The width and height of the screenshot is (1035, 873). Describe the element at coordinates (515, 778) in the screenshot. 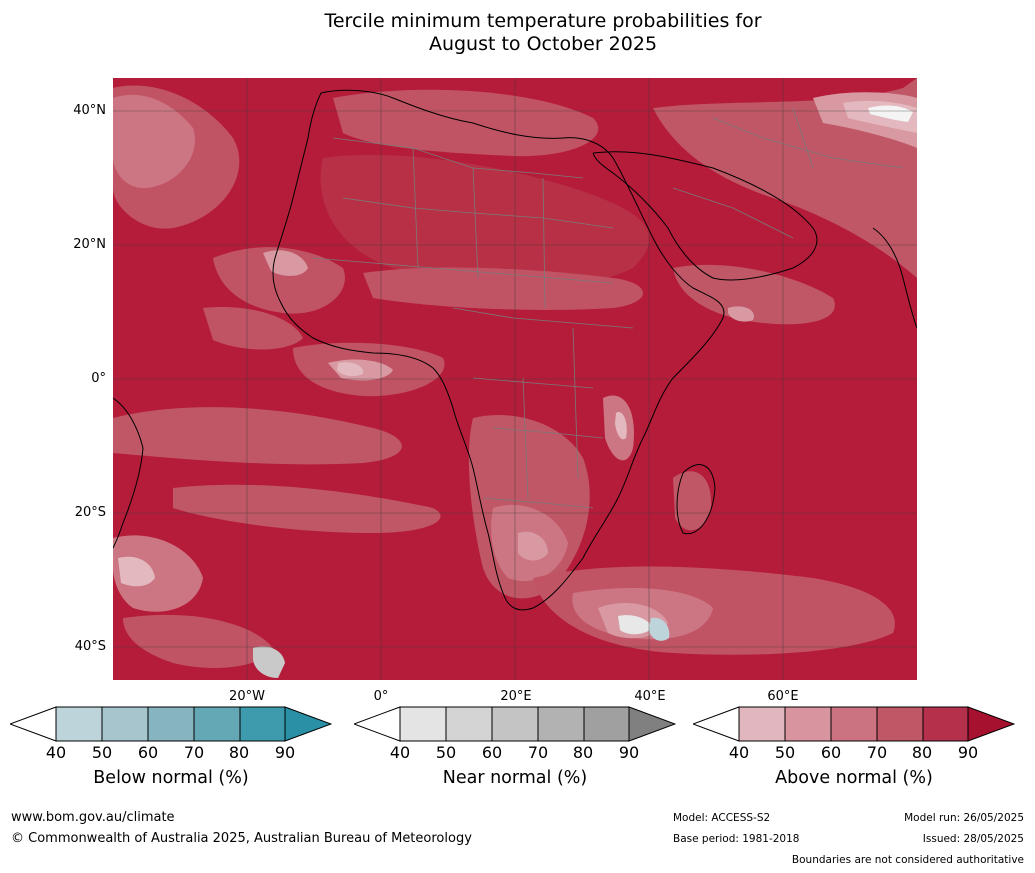

I see `near-legend-title: Near normal (%)` at that location.